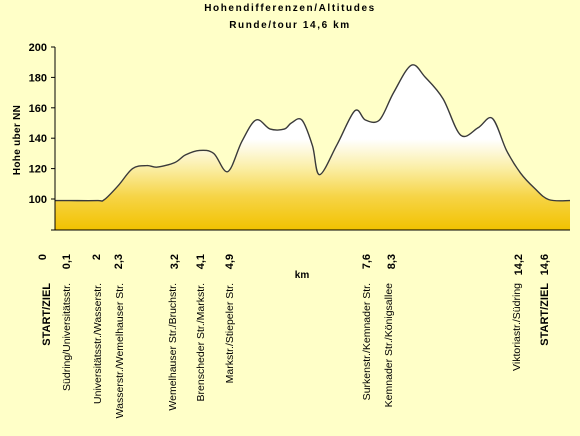 This screenshot has width=580, height=436. I want to click on x-axis-title: km, so click(302, 275).